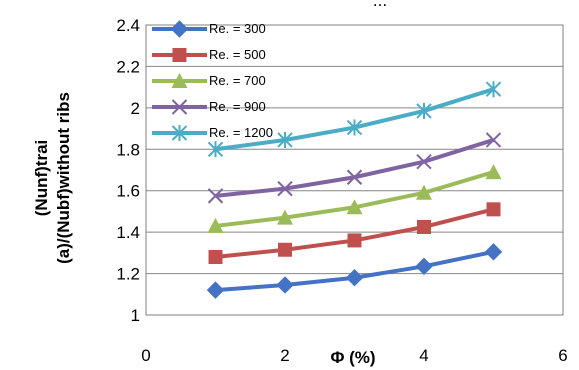 Image resolution: width=579 pixels, height=370 pixels. I want to click on y-tick-label: 1.6, so click(128, 191).